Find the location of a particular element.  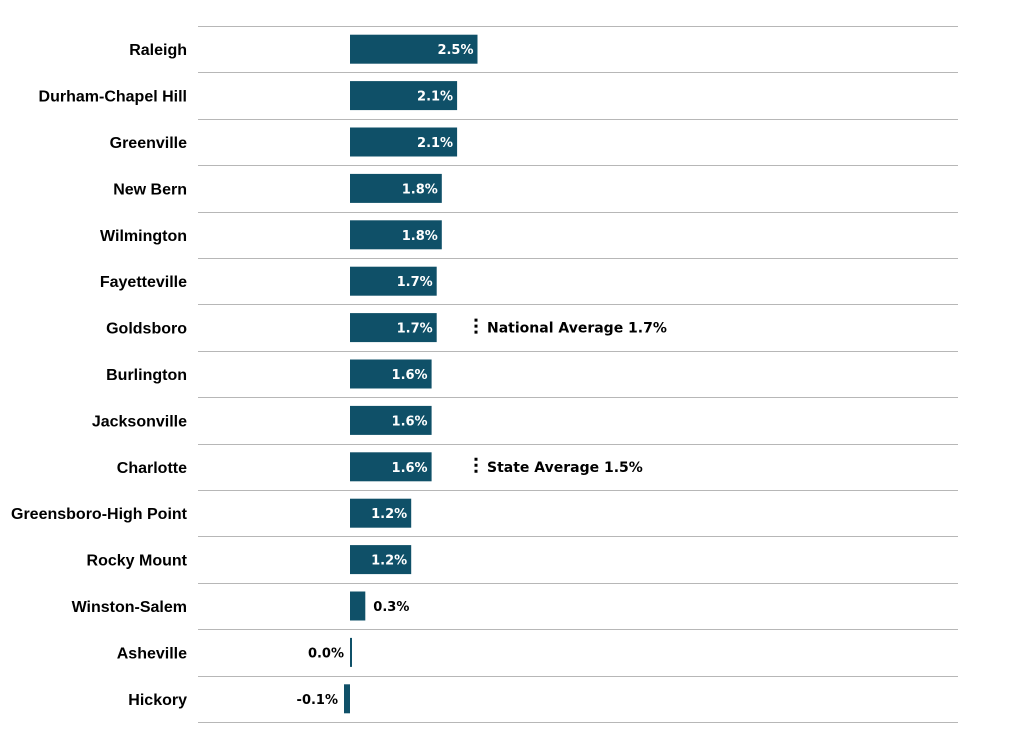

value-label: 0.0% is located at coordinates (326, 653).